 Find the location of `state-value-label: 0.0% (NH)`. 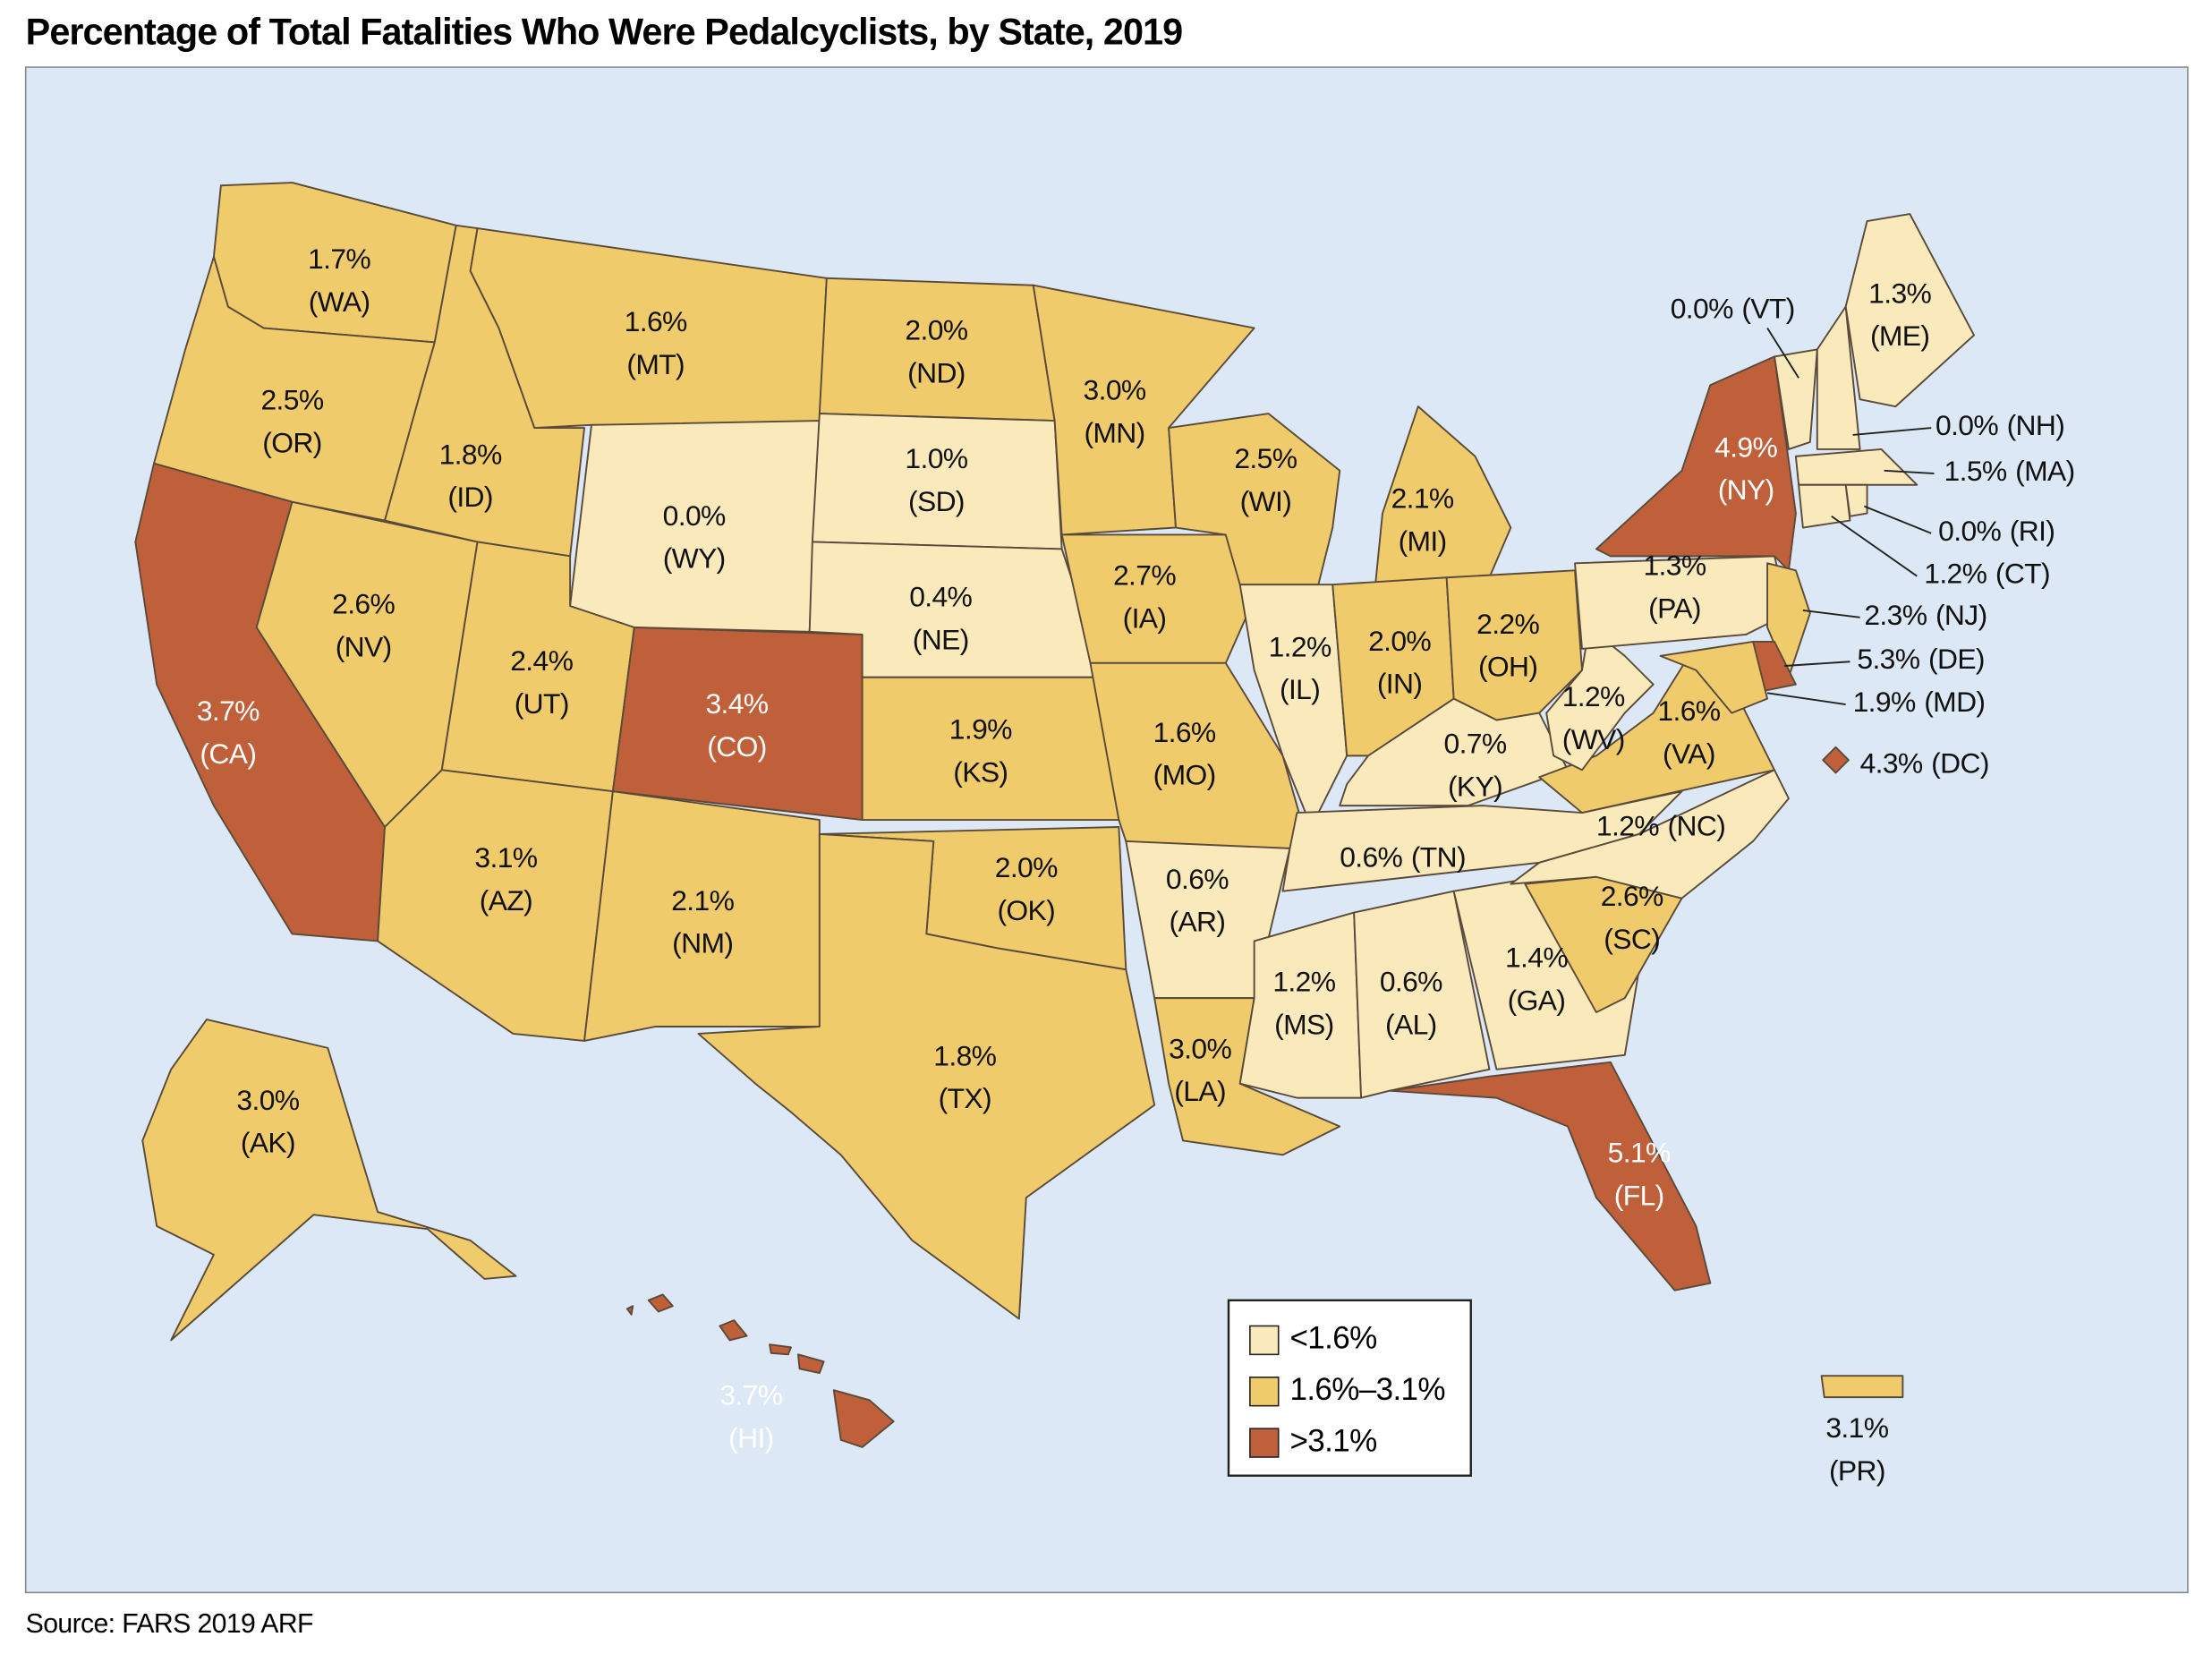

state-value-label: 0.0% (NH) is located at coordinates (2000, 425).